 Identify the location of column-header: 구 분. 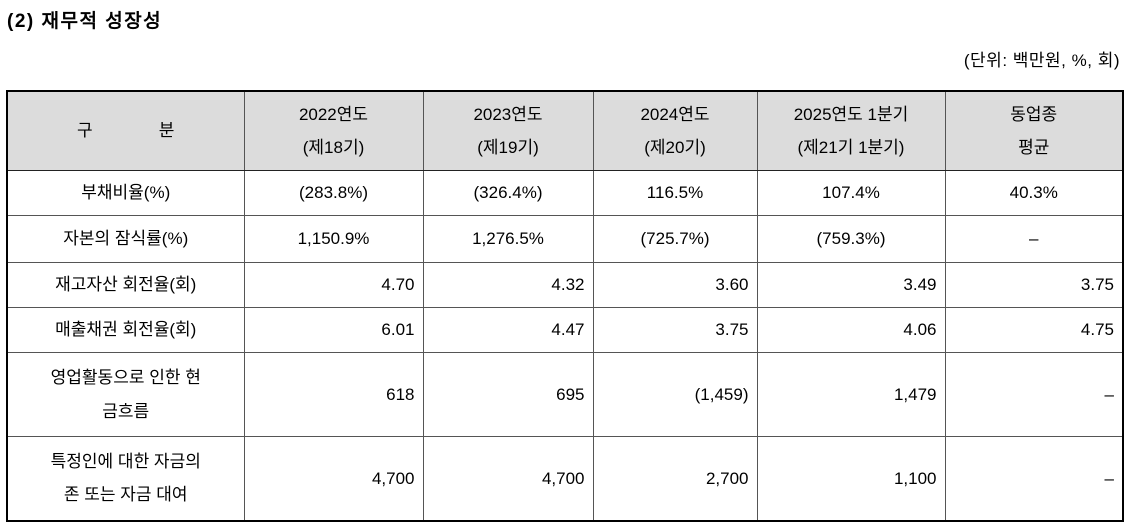
(125, 130).